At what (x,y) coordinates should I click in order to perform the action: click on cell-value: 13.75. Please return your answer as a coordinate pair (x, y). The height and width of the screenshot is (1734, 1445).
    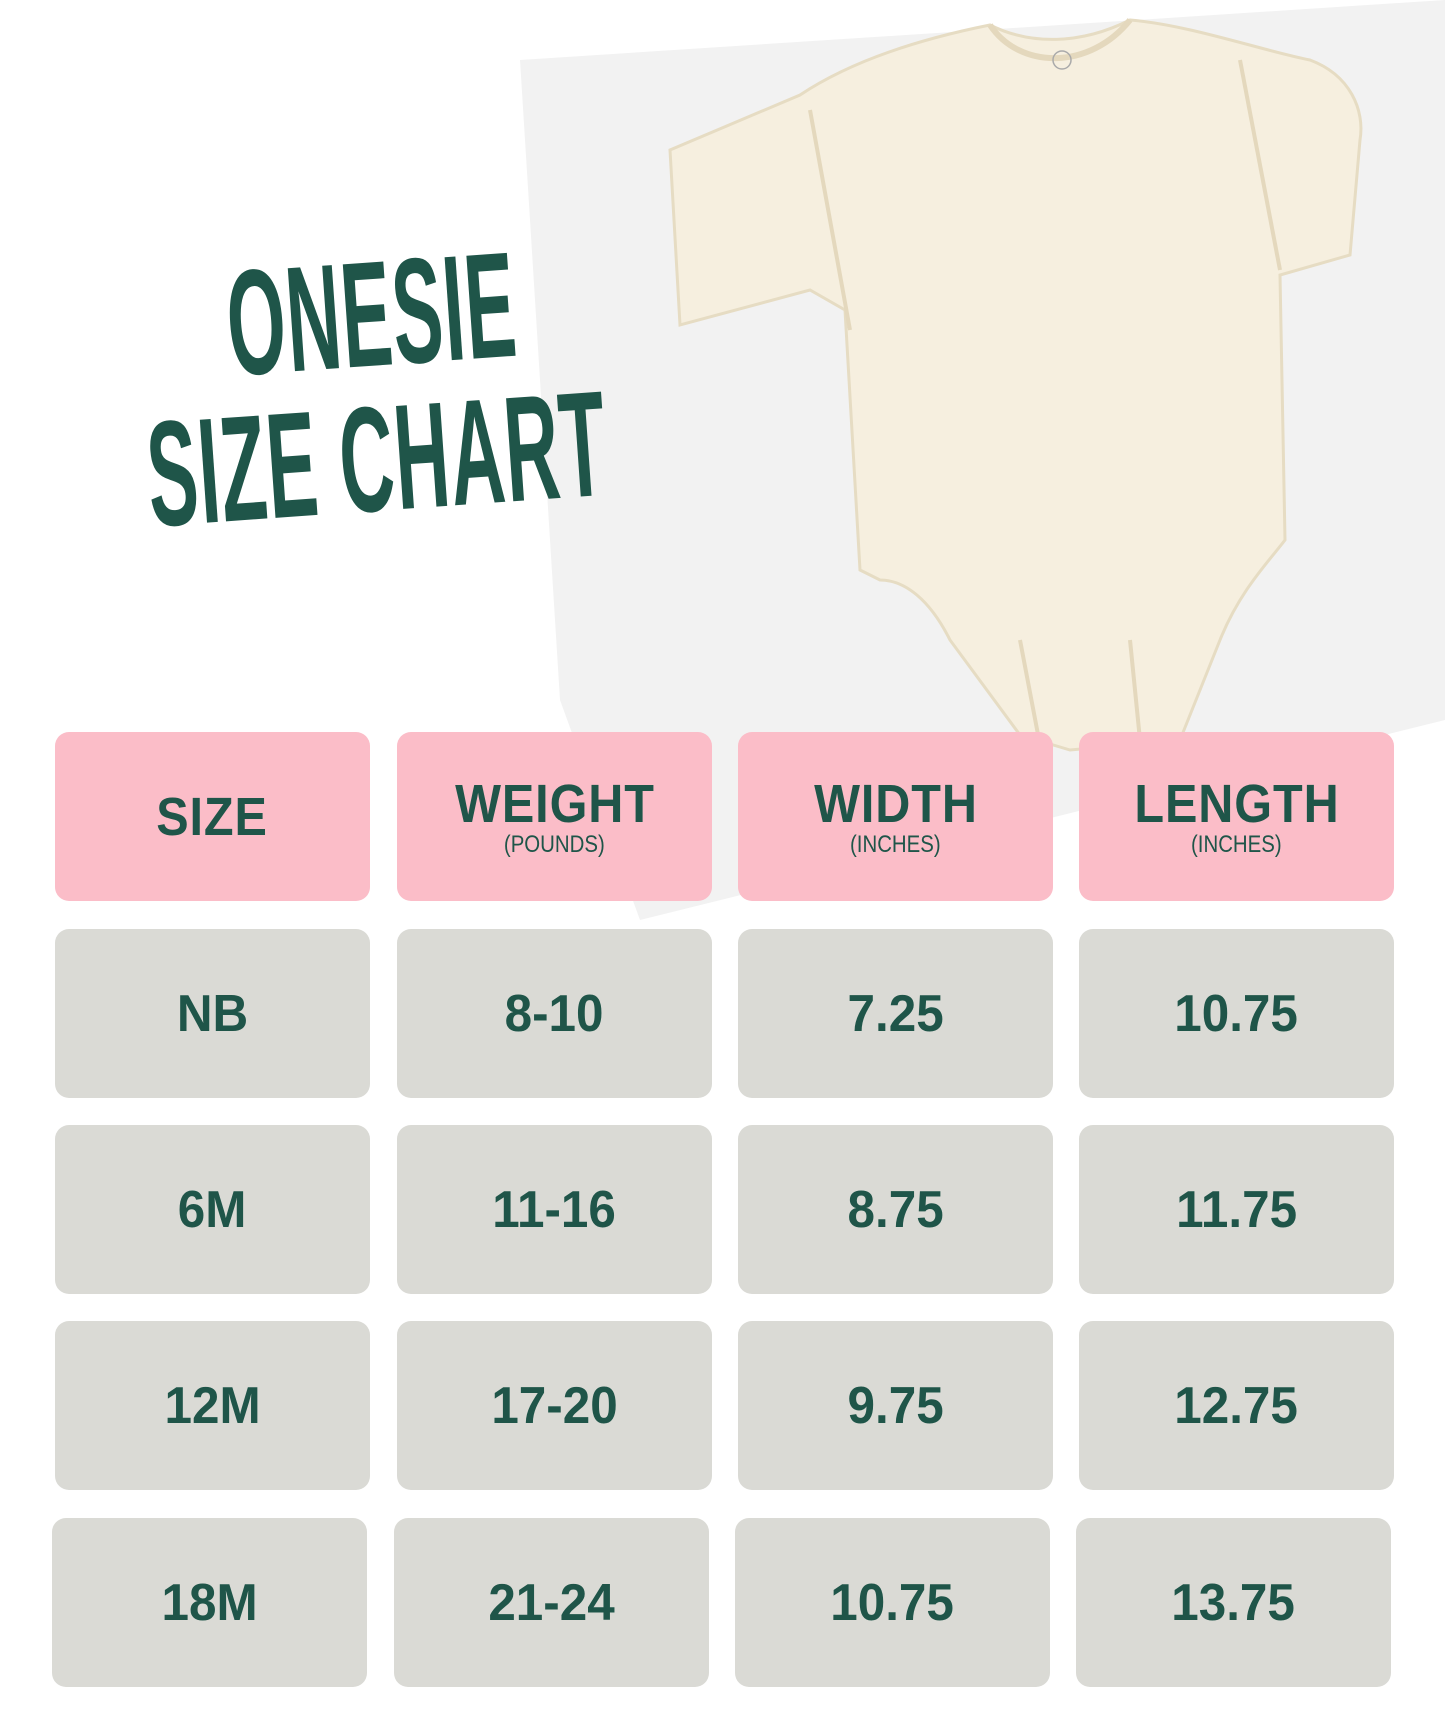
    Looking at the image, I should click on (1233, 1602).